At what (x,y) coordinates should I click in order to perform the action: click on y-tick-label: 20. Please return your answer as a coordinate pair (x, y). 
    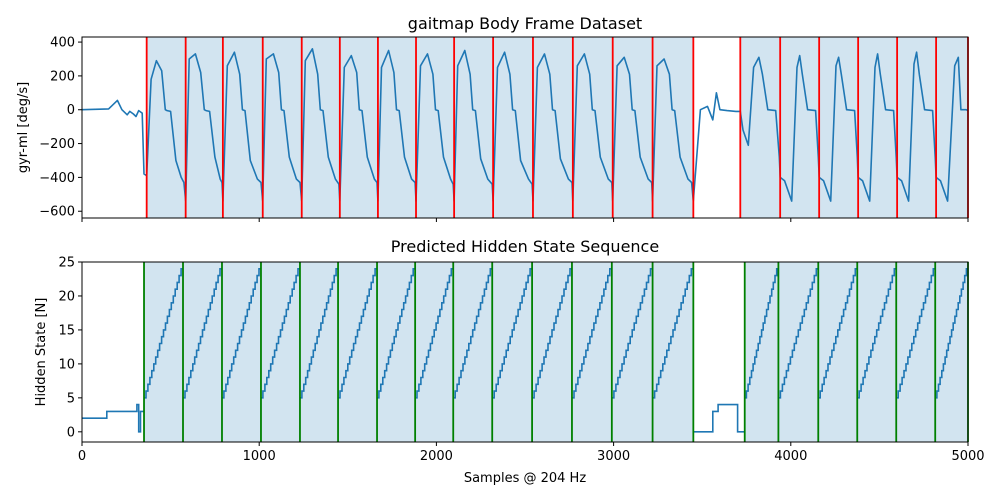
    Looking at the image, I should click on (66, 296).